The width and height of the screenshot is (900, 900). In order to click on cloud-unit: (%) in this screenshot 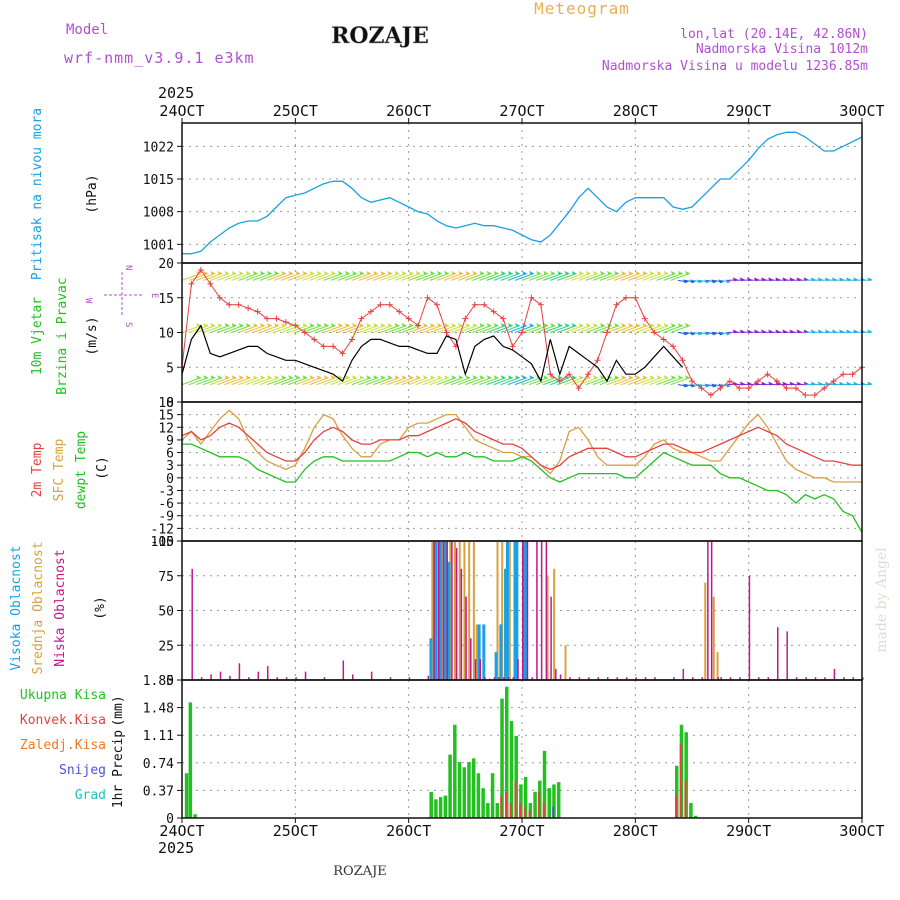, I will do `click(100, 607)`.